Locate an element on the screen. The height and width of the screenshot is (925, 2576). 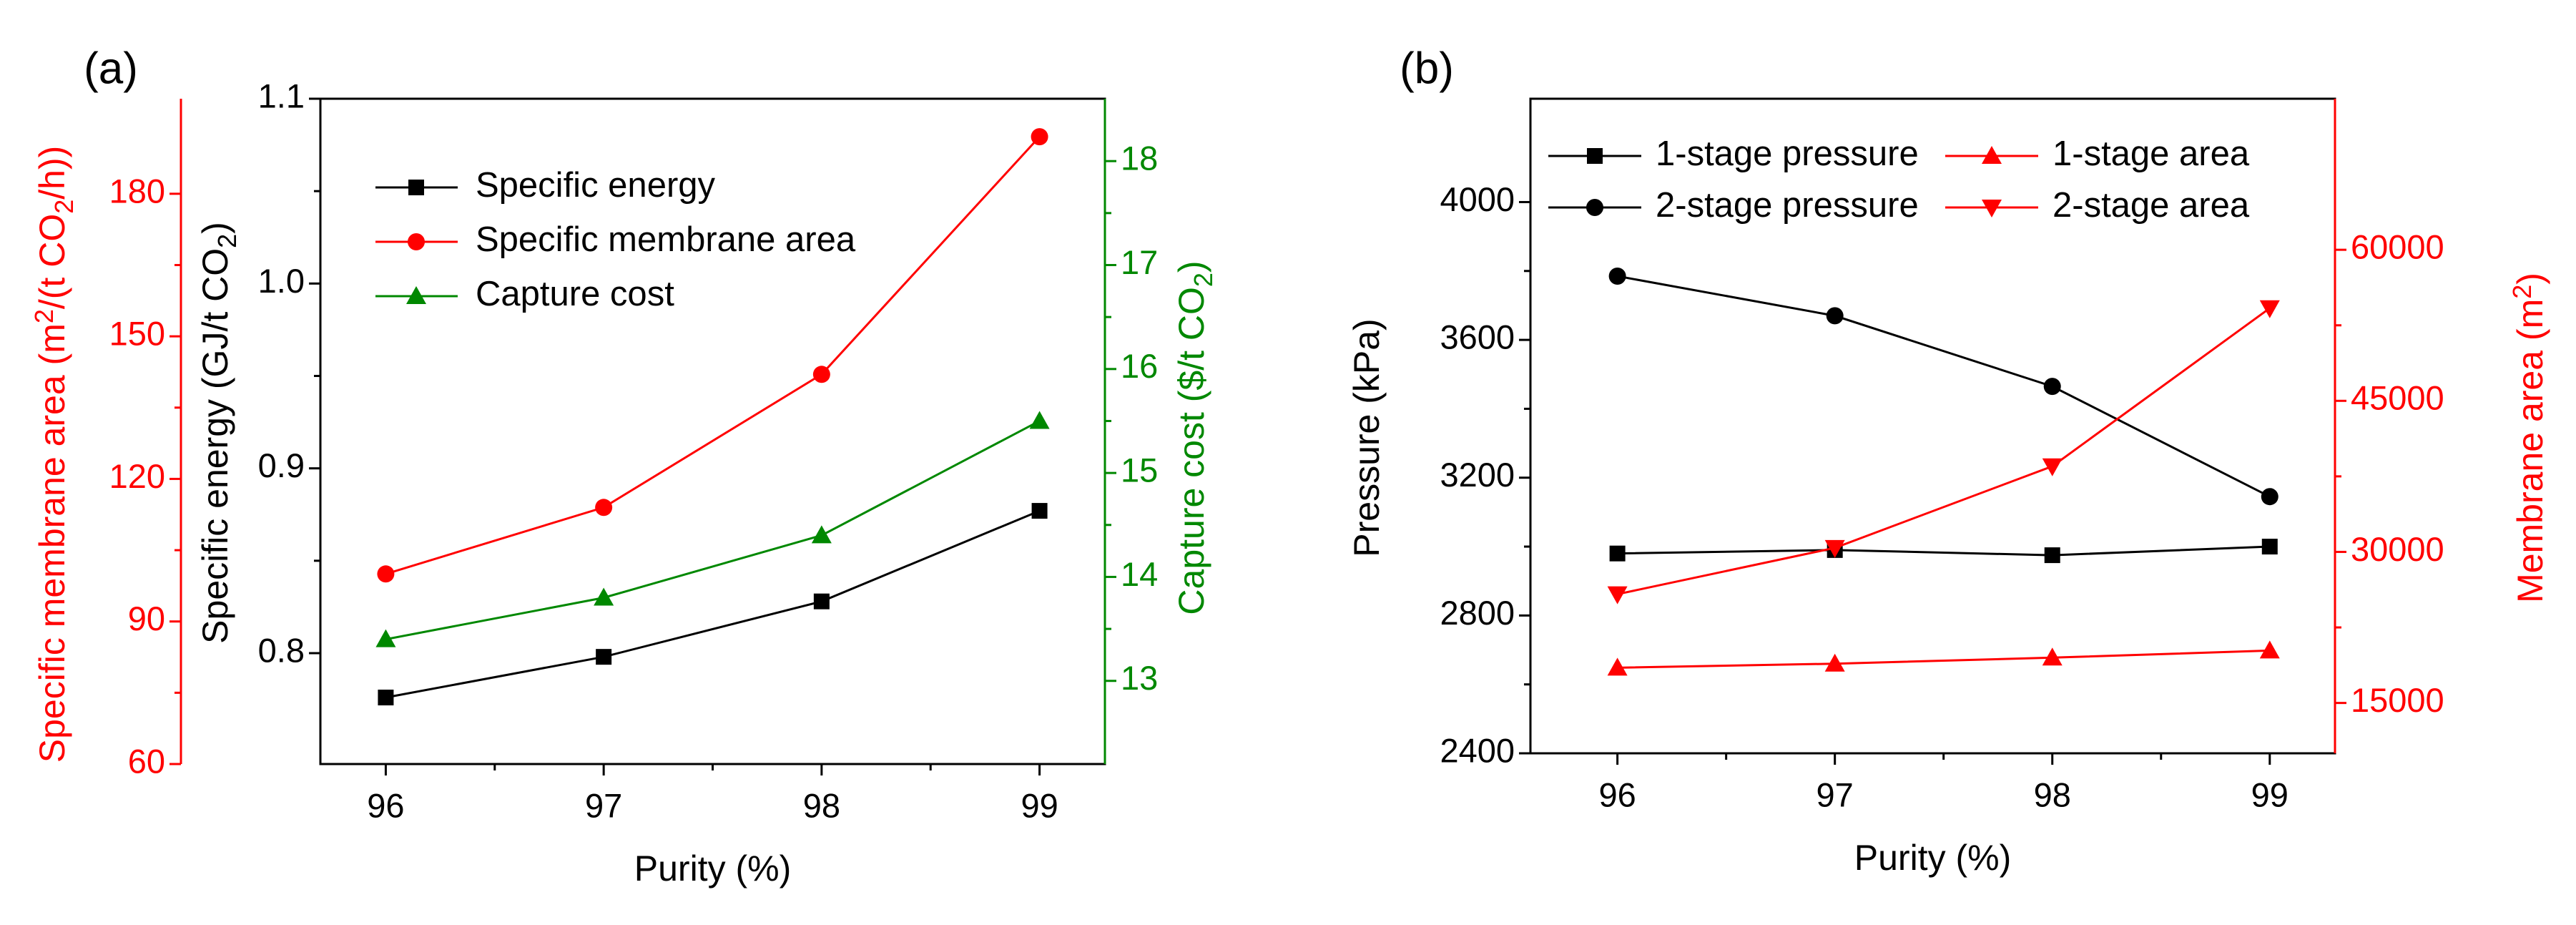
legend-entry: Specific membrane area is located at coordinates (666, 239).